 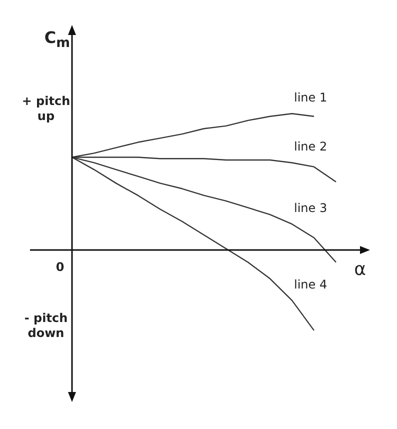 What do you see at coordinates (60, 267) in the screenshot?
I see `annotation: 0` at bounding box center [60, 267].